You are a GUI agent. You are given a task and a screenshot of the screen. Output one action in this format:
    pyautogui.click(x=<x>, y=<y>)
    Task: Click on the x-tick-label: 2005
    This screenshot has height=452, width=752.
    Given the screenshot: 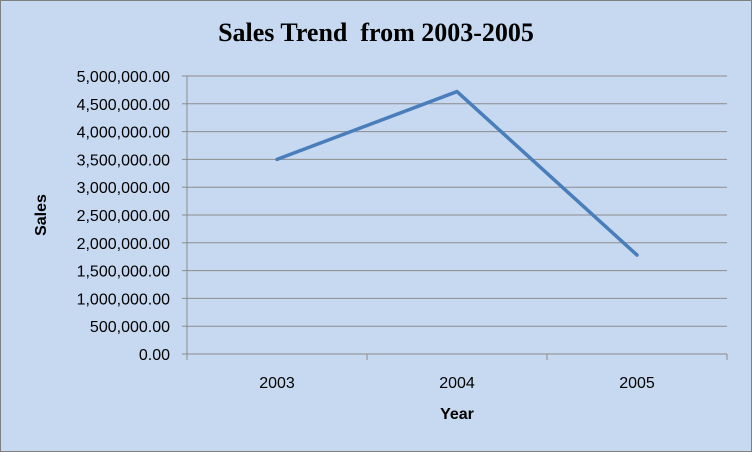 What is the action you would take?
    pyautogui.click(x=637, y=383)
    